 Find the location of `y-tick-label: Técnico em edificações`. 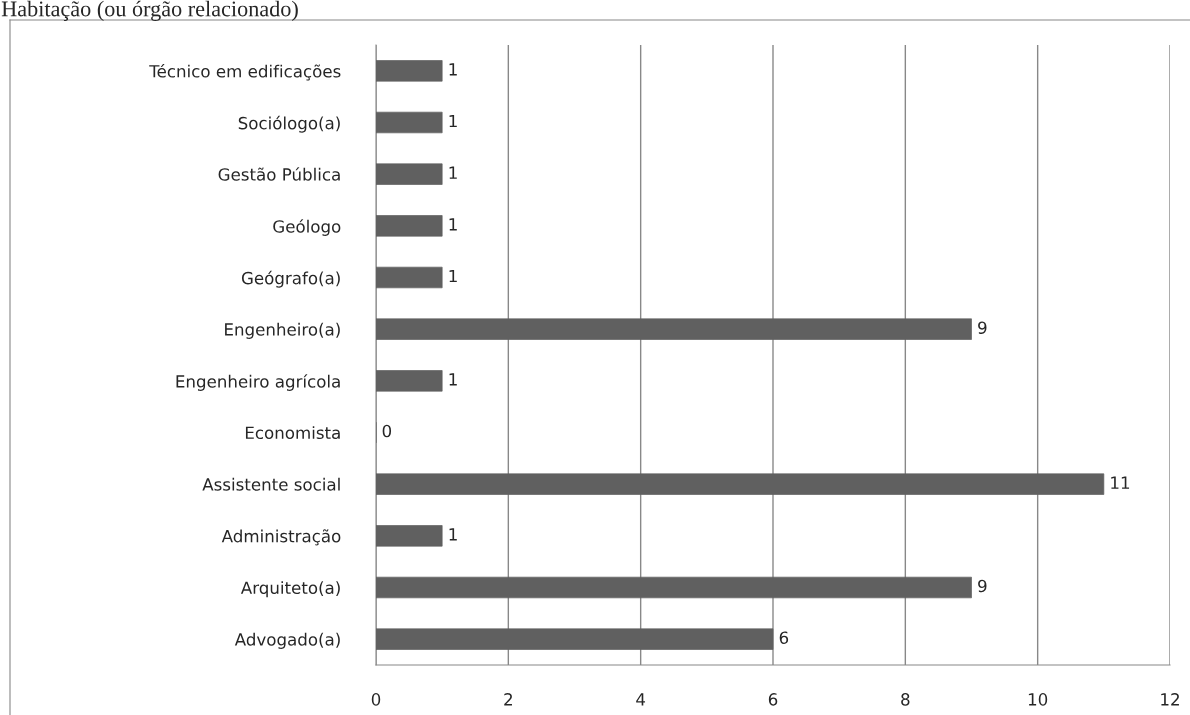

y-tick-label: Técnico em edificações is located at coordinates (245, 72).